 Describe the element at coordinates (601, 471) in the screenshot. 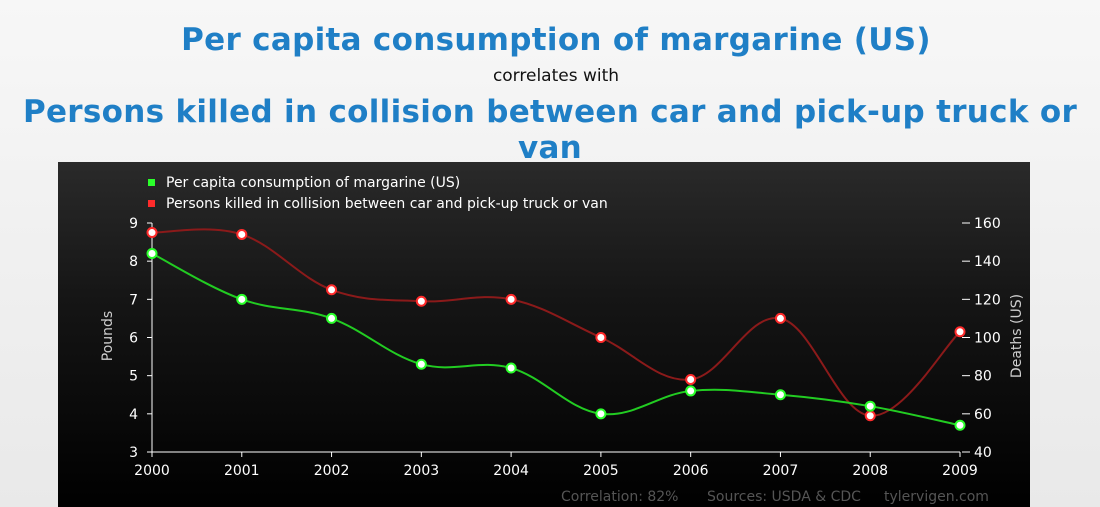

I see `x-tick-label: 2005` at that location.